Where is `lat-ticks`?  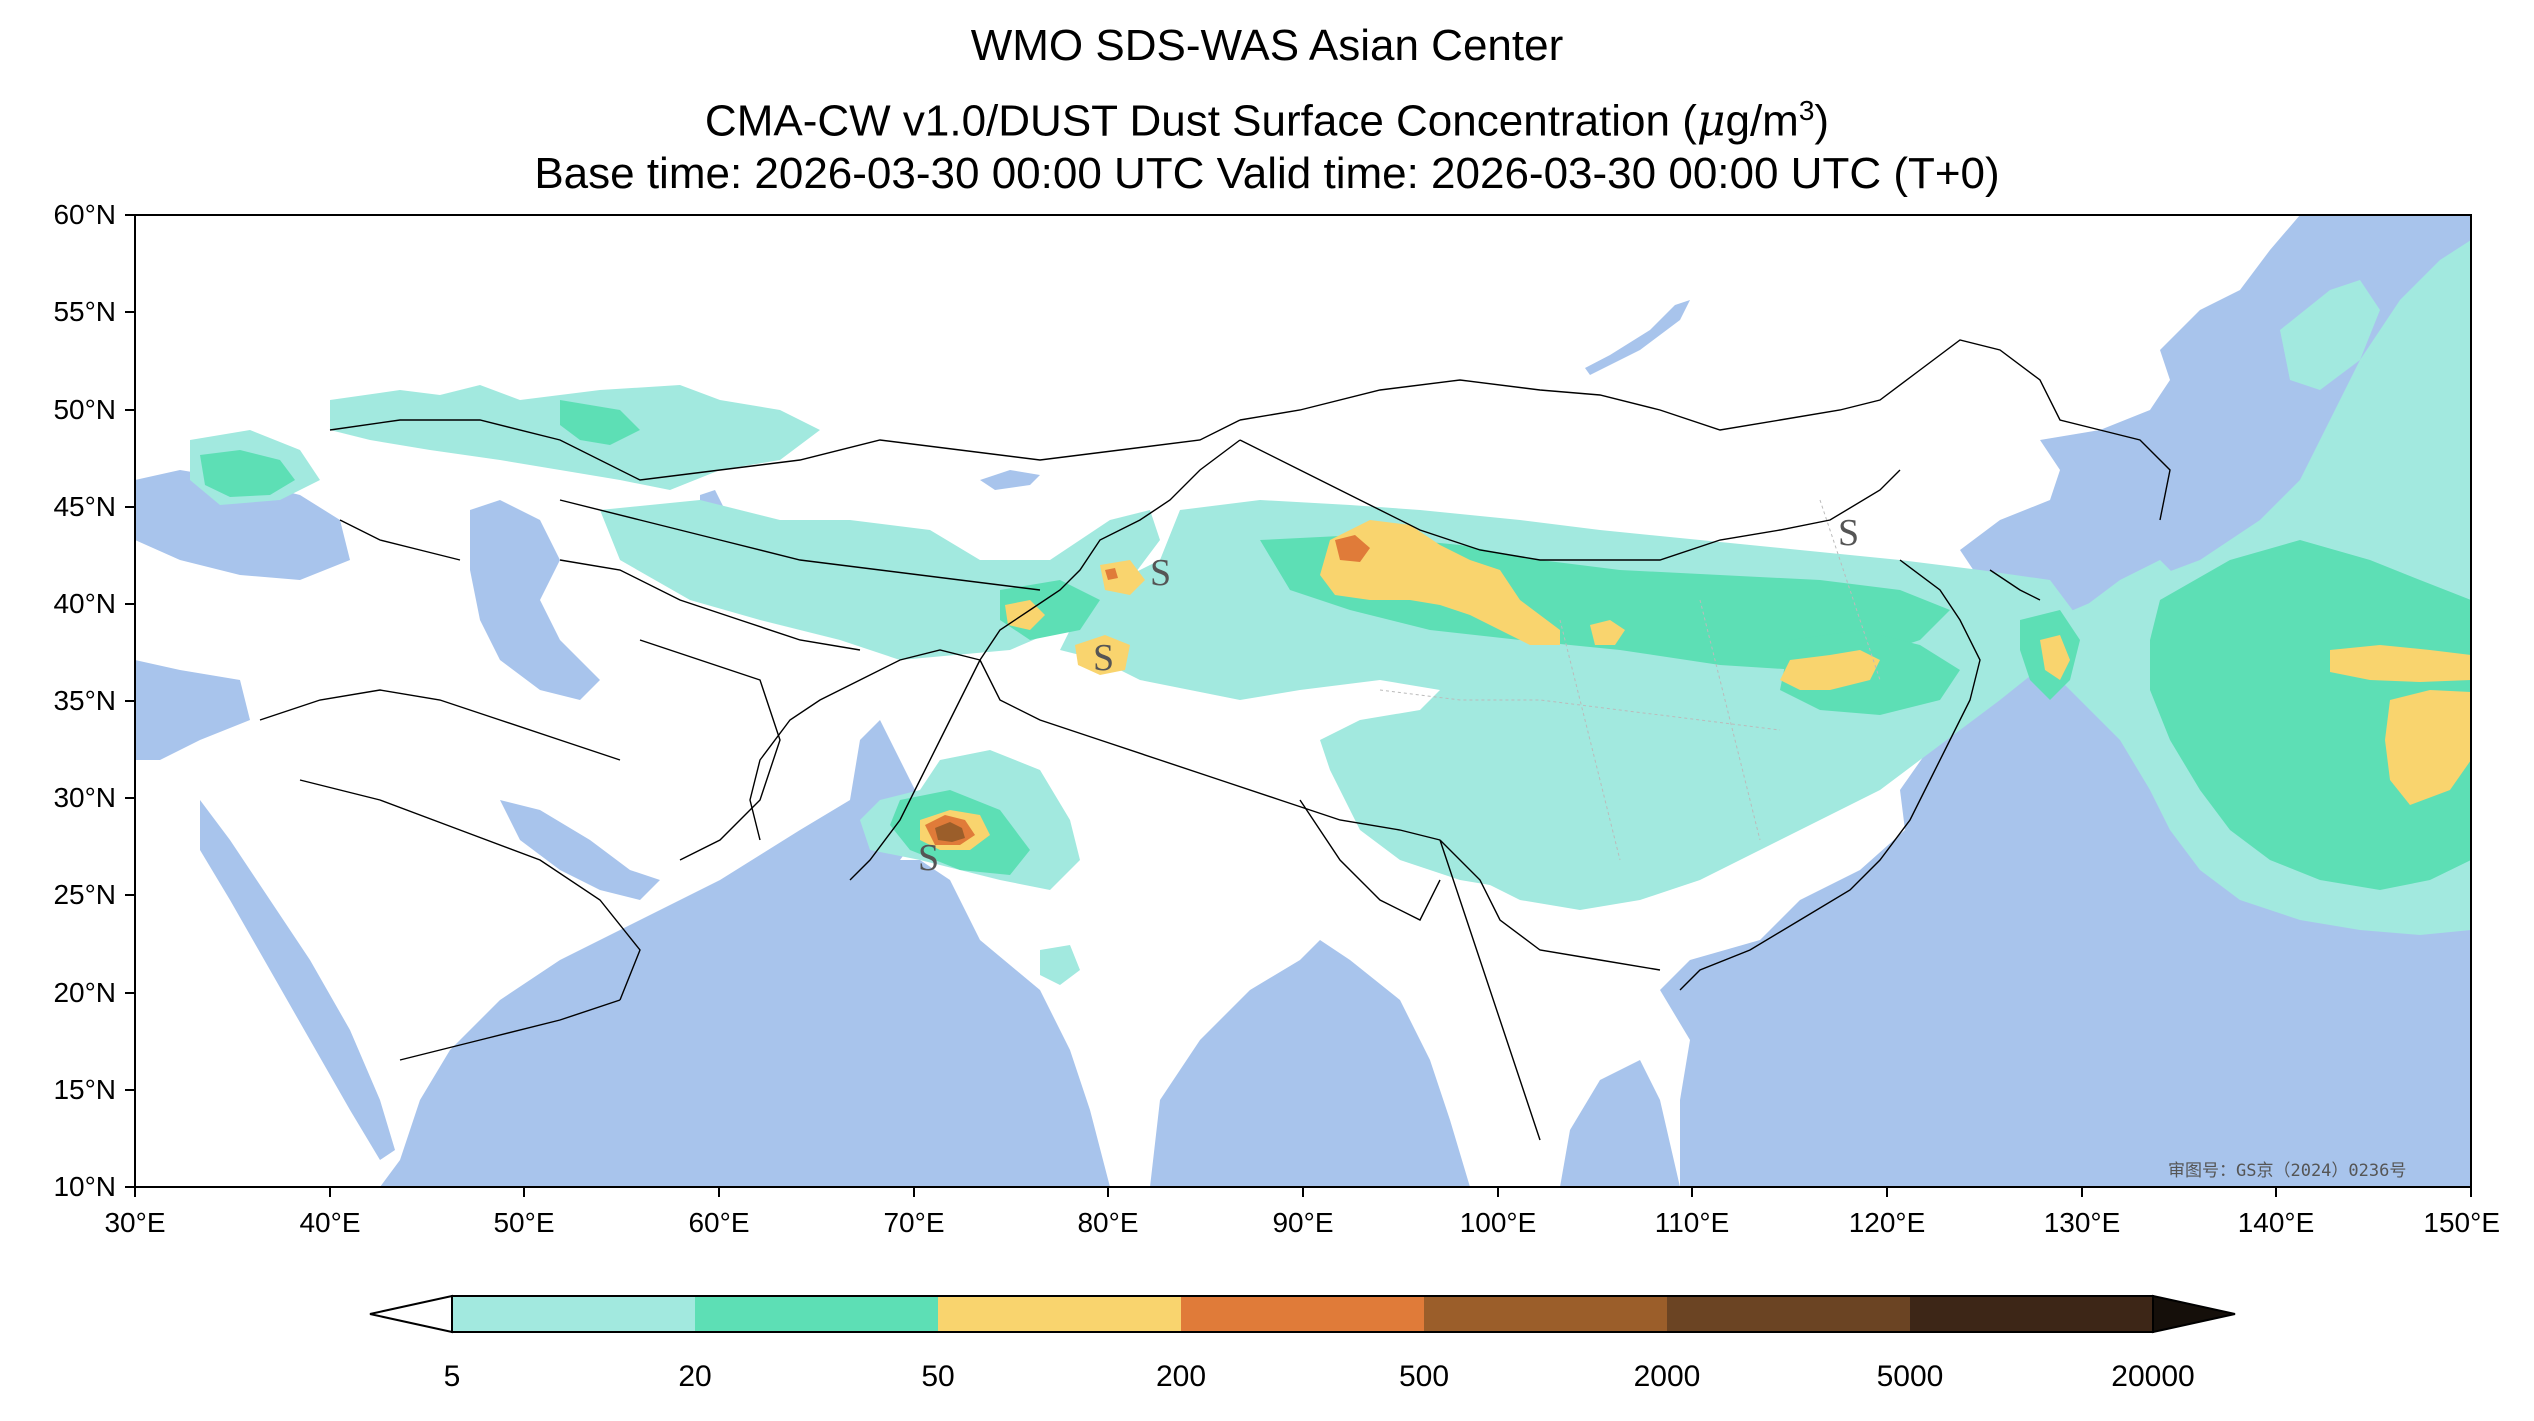
lat-ticks is located at coordinates (130, 701).